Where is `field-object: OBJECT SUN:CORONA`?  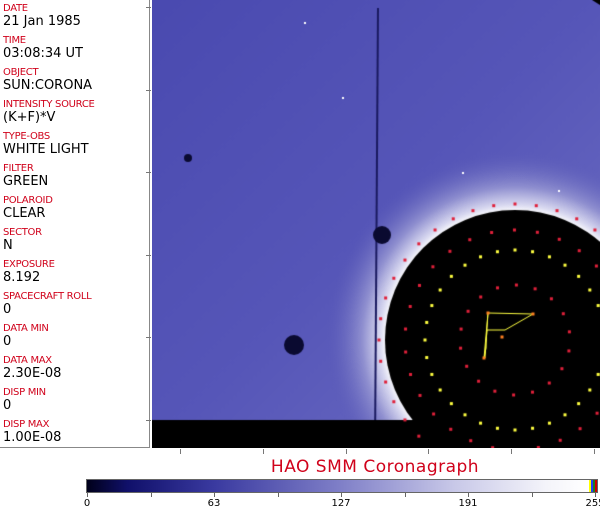
field-object: OBJECT SUN:CORONA is located at coordinates (47, 80).